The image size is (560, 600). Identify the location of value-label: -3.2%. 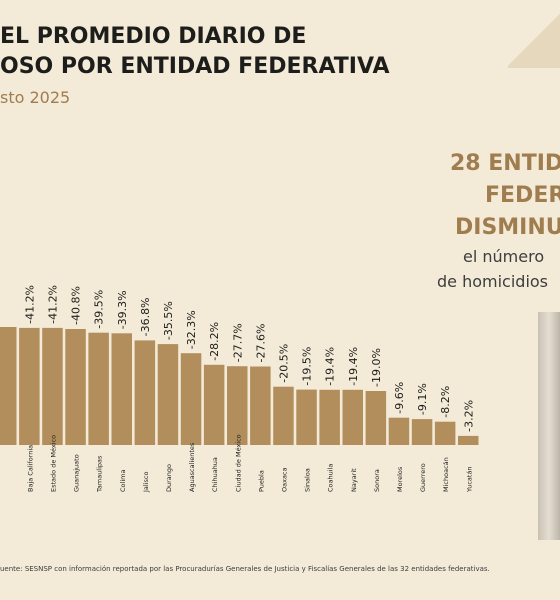
(468, 416).